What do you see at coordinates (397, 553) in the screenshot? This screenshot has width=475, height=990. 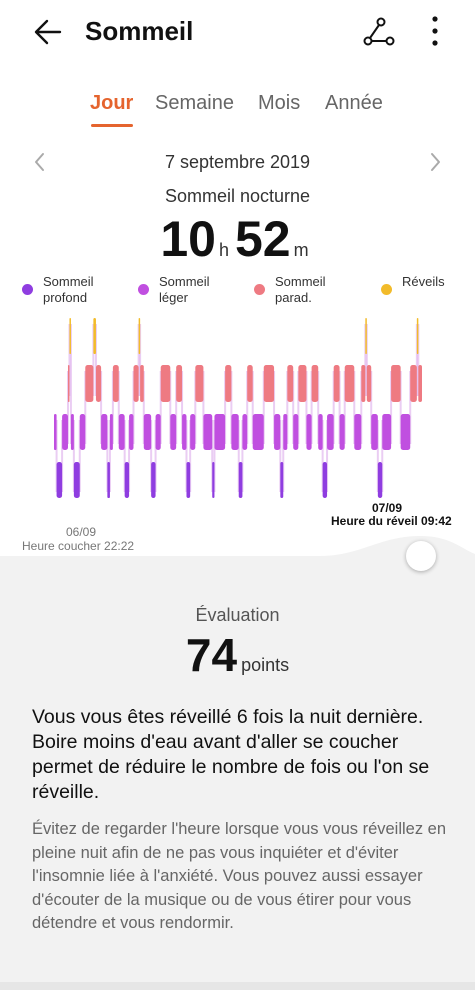 I see `panel-curve` at bounding box center [397, 553].